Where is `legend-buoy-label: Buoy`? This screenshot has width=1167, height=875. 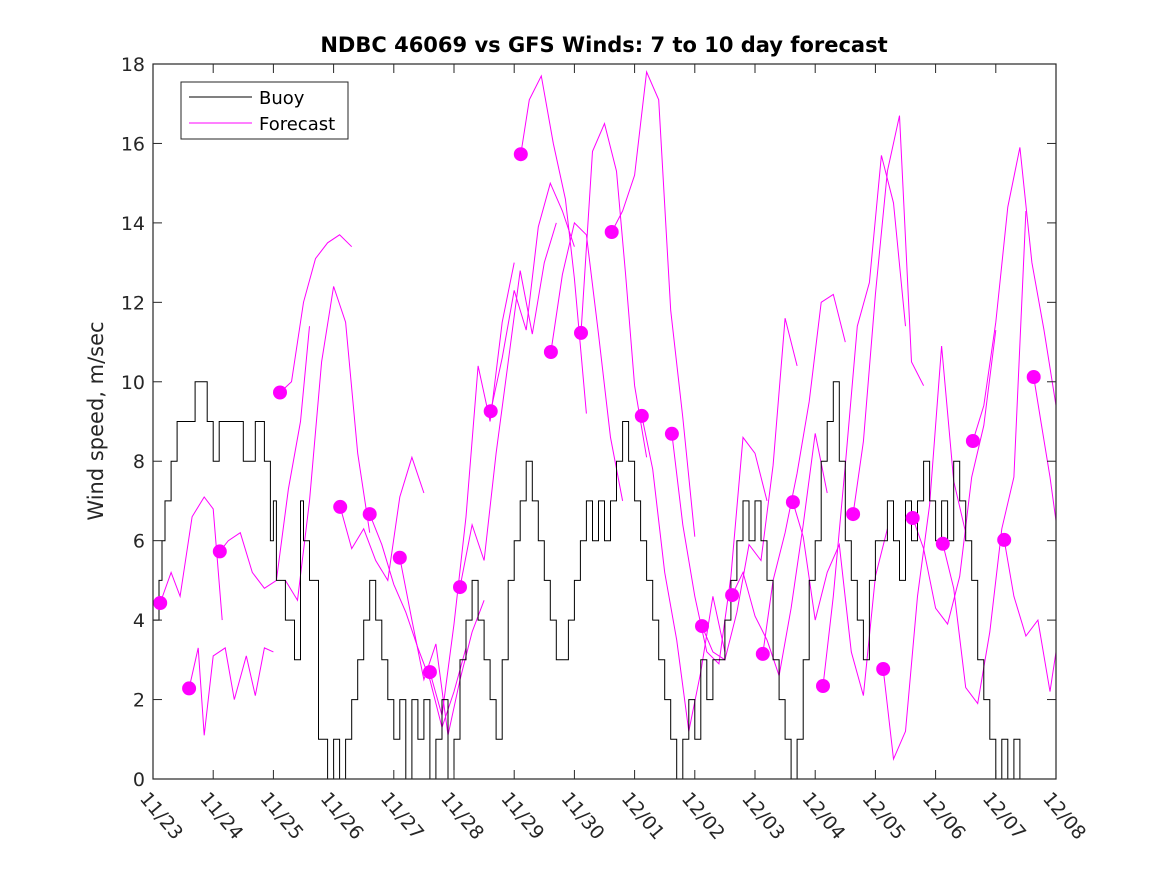
legend-buoy-label: Buoy is located at coordinates (282, 98).